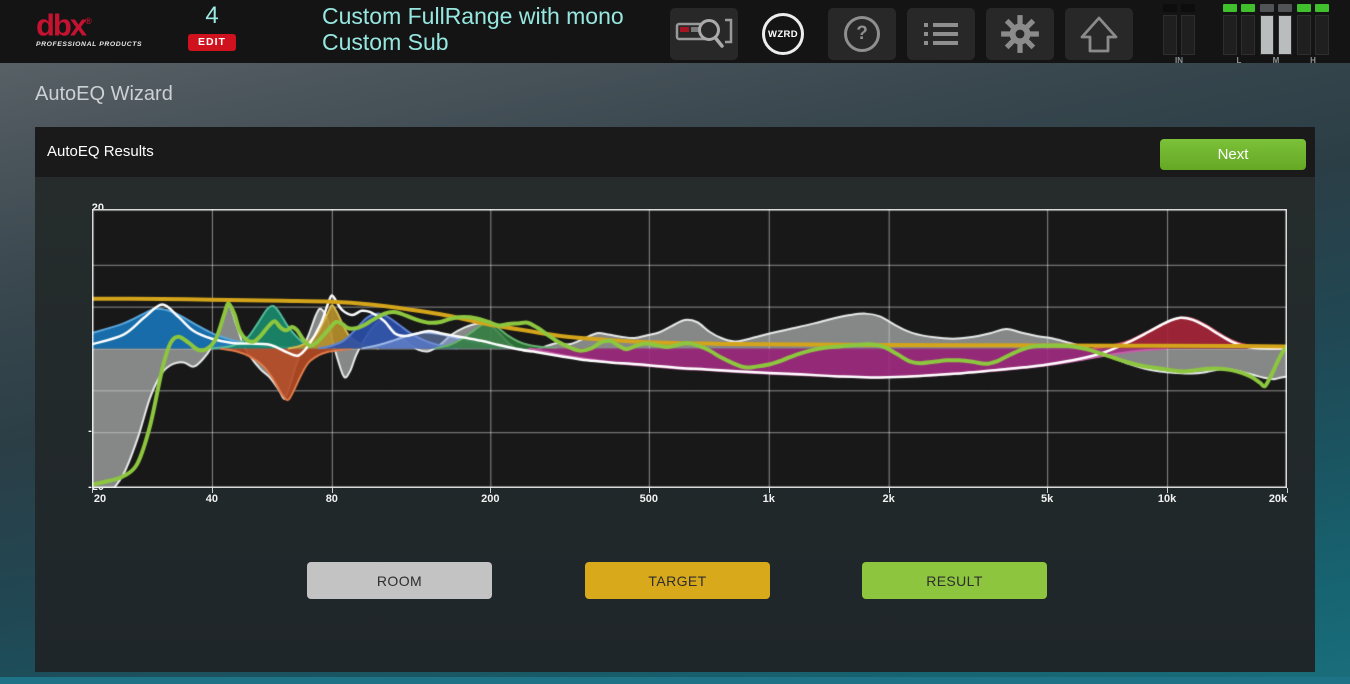  Describe the element at coordinates (385, 42) in the screenshot. I see `preset-title-line2: Custom Sub` at that location.